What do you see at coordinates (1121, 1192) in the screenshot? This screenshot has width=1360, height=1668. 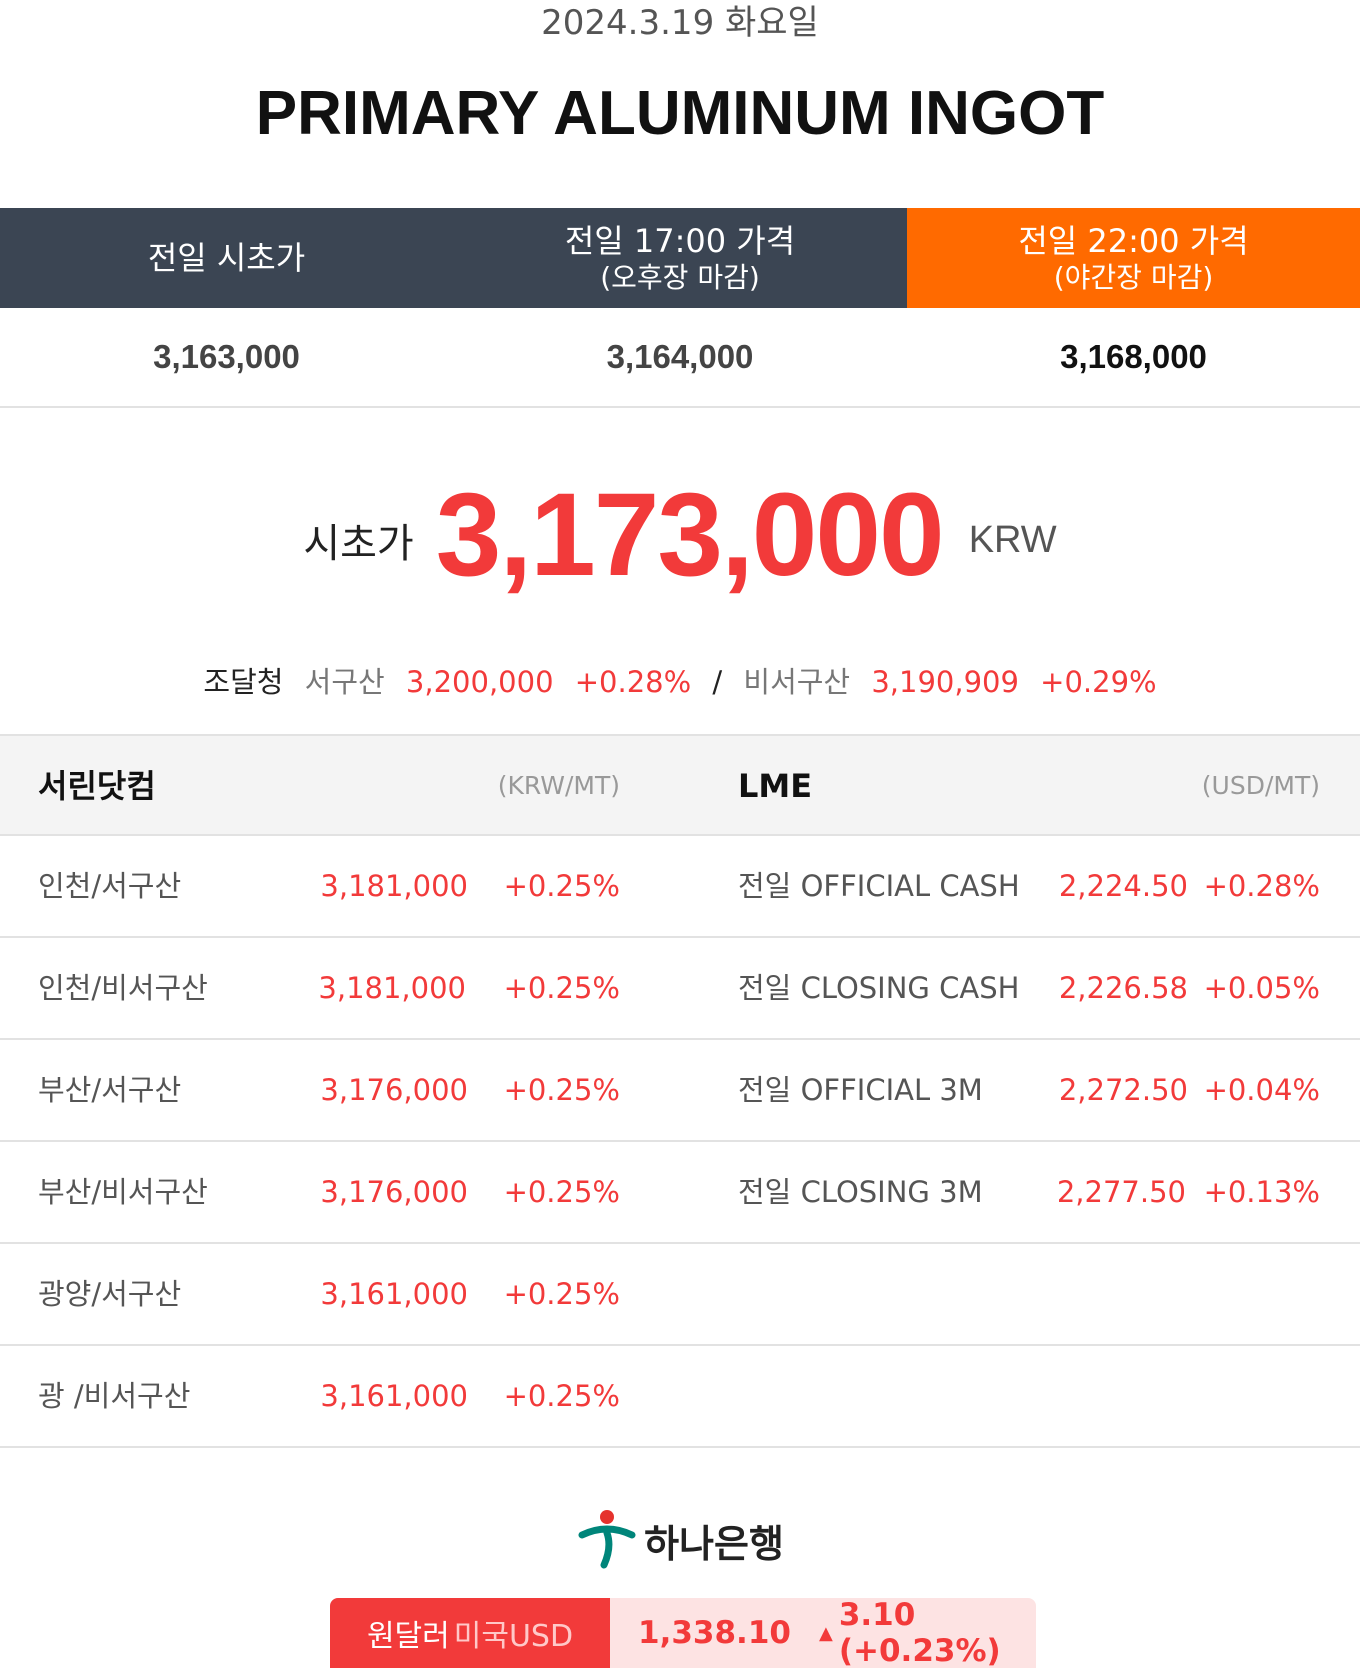 I see `right-row-price: 2,277.50` at bounding box center [1121, 1192].